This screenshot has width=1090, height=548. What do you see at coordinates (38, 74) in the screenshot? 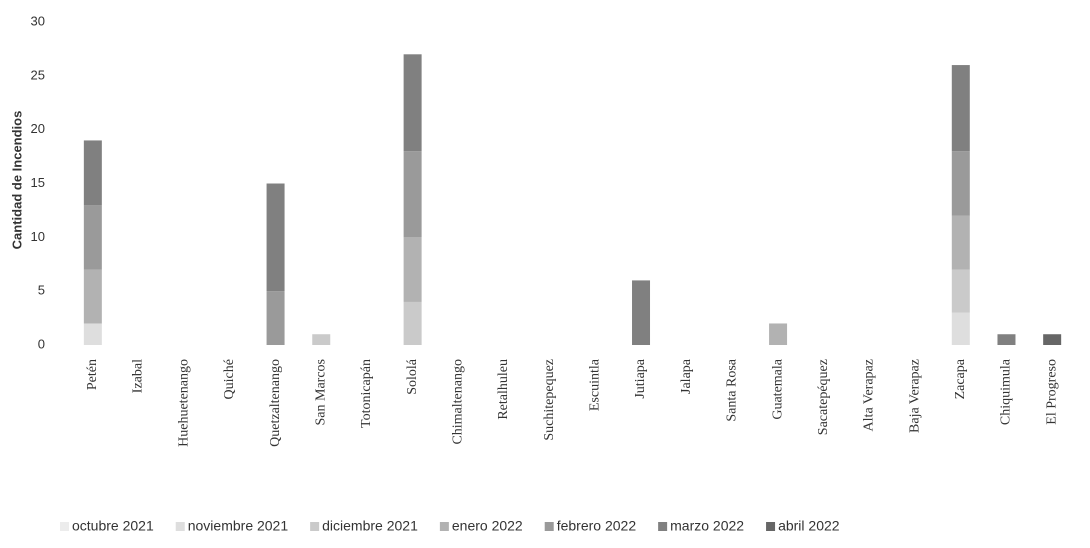
I see `y-tick-label: 25` at bounding box center [38, 74].